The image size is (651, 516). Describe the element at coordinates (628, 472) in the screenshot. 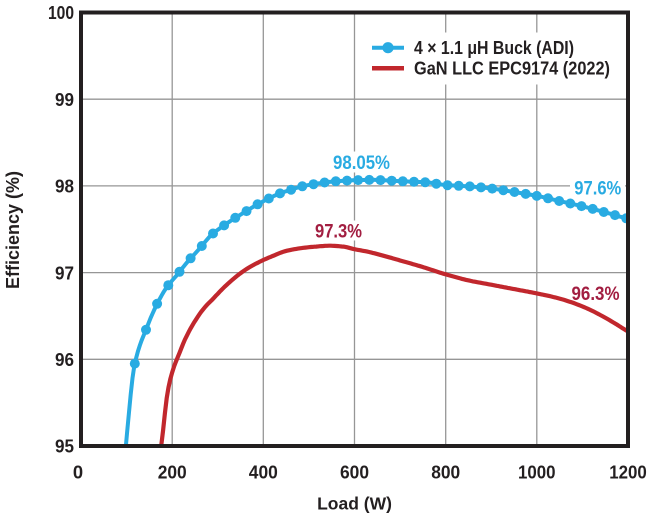

I see `svg-text: 1200` at that location.